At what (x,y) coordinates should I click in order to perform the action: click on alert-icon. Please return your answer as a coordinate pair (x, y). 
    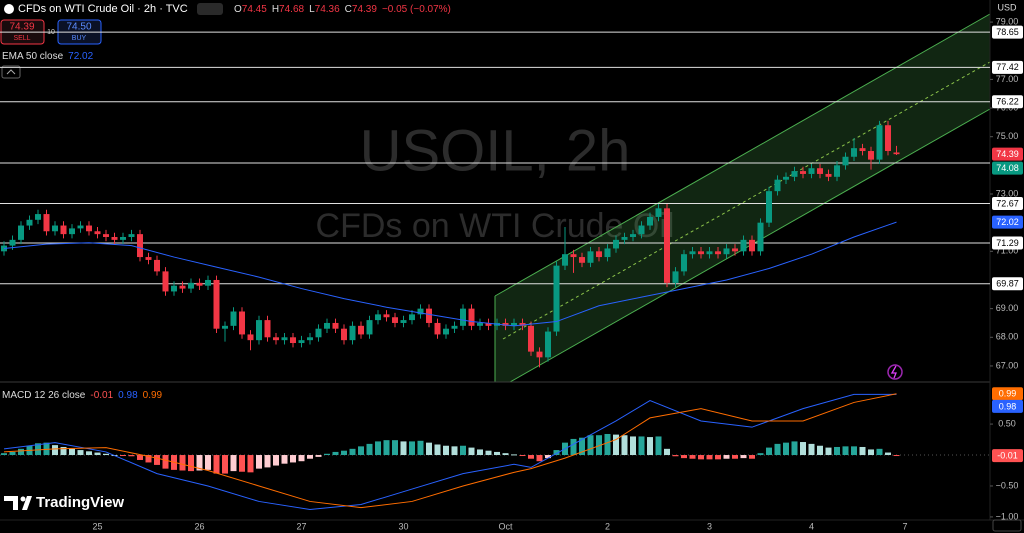
    Looking at the image, I should click on (895, 372).